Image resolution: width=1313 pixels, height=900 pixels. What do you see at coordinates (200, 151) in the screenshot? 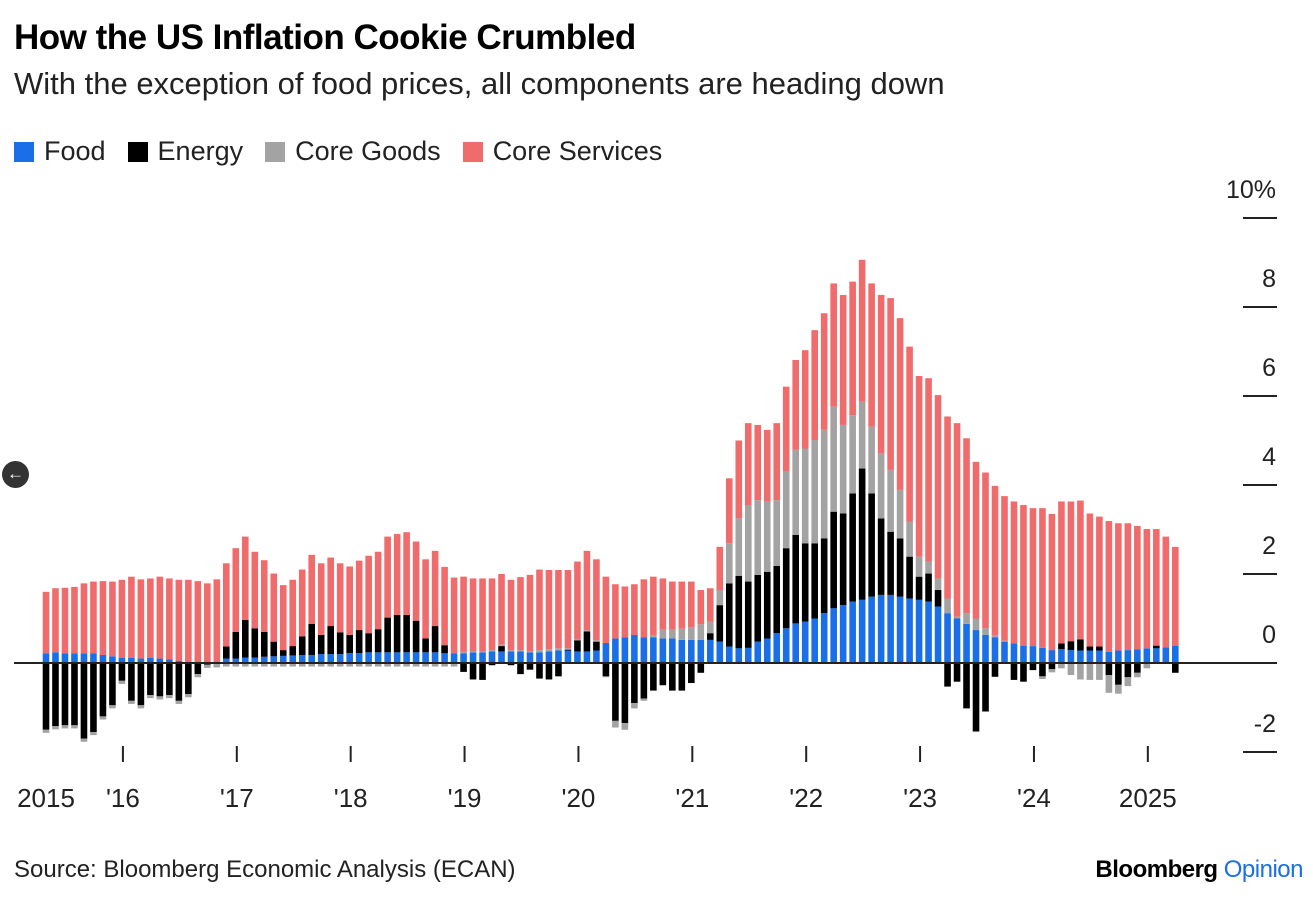
I see `legend-label: Energy` at bounding box center [200, 151].